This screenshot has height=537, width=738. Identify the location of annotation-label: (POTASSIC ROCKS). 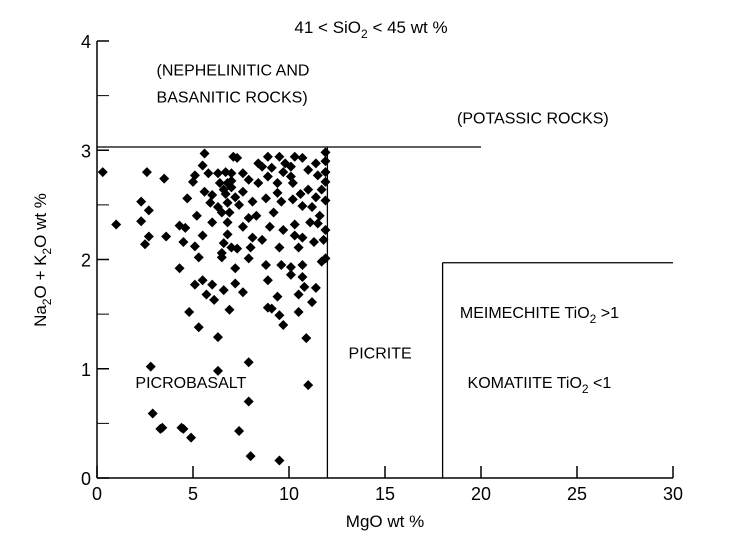
(533, 118).